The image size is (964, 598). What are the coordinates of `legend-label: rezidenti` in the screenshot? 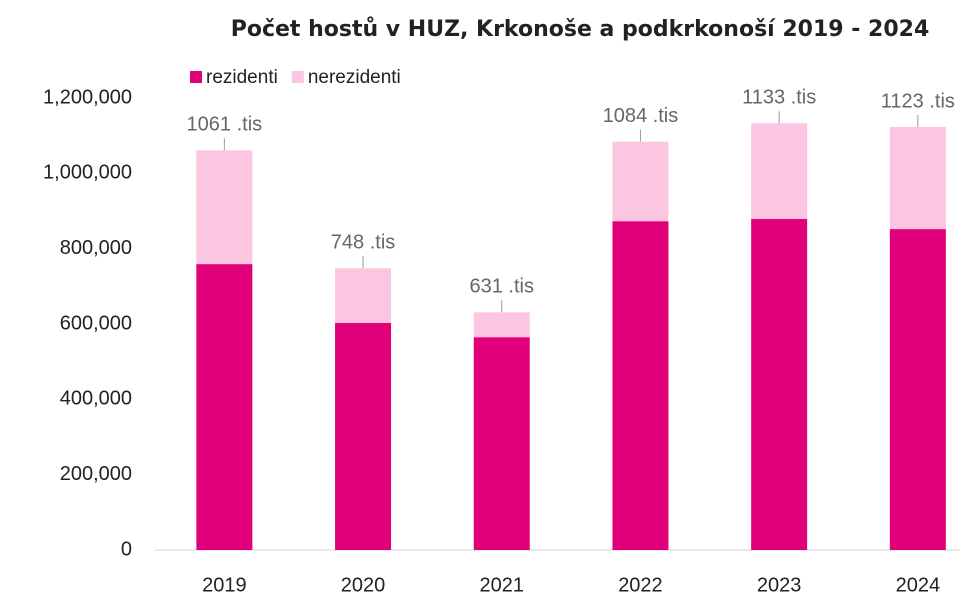 It's located at (242, 77).